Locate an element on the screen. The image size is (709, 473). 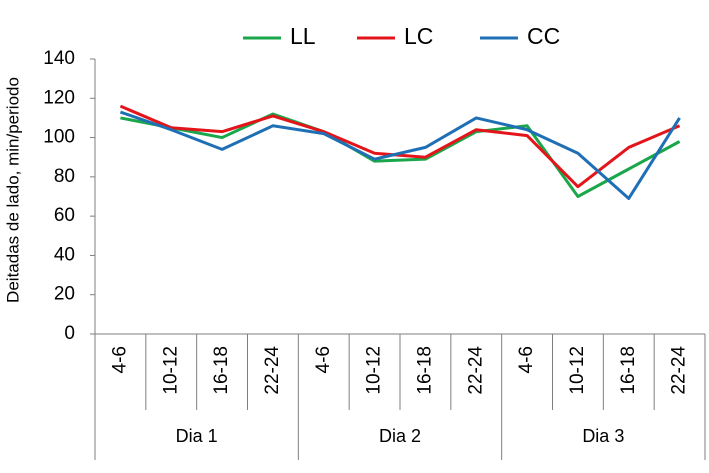
y-axis-label: Deitadas de lado, min/periodo is located at coordinates (12, 190).